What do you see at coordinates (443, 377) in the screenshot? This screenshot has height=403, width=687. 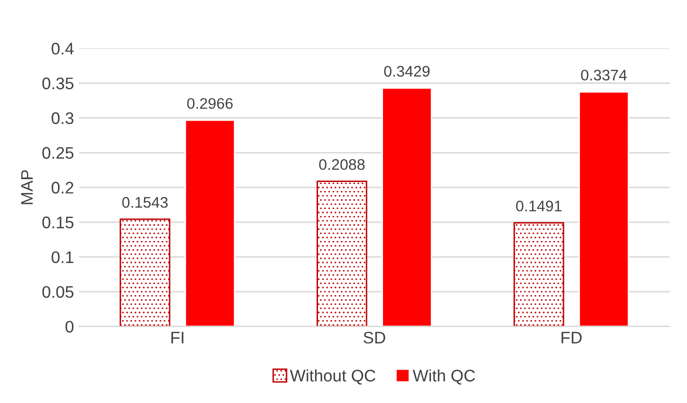 I see `legend-label: With QC` at bounding box center [443, 377].